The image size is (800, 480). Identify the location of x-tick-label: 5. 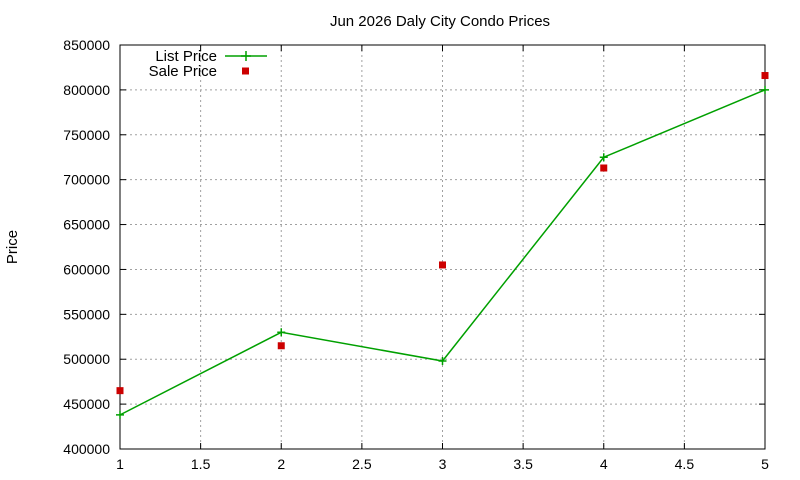
(765, 464).